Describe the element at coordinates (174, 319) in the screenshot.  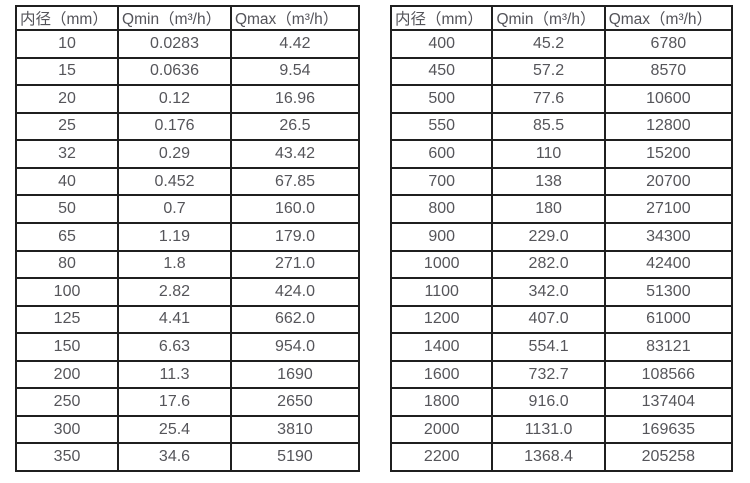
I see `table-cell: 4.41` at that location.